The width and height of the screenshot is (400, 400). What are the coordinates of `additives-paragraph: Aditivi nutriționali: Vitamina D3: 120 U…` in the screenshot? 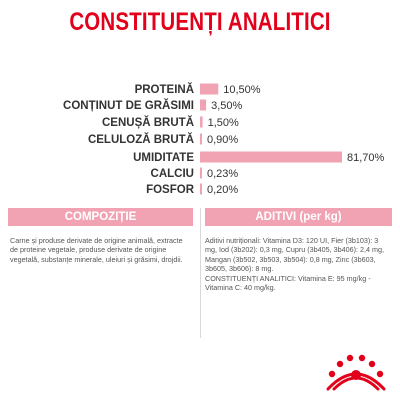 It's located at (294, 255).